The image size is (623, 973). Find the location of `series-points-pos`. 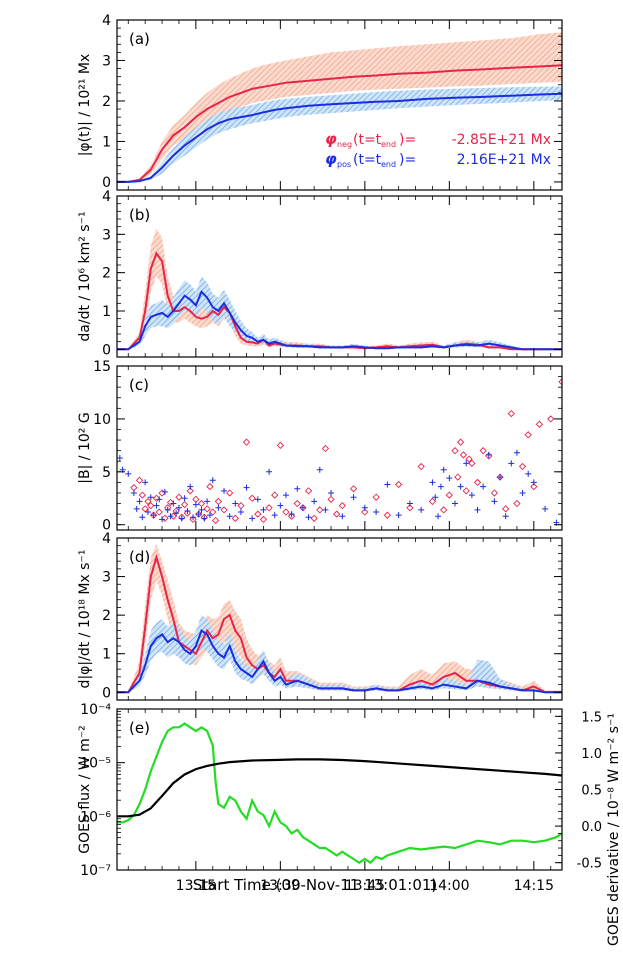

series-points-pos is located at coordinates (338, 487).